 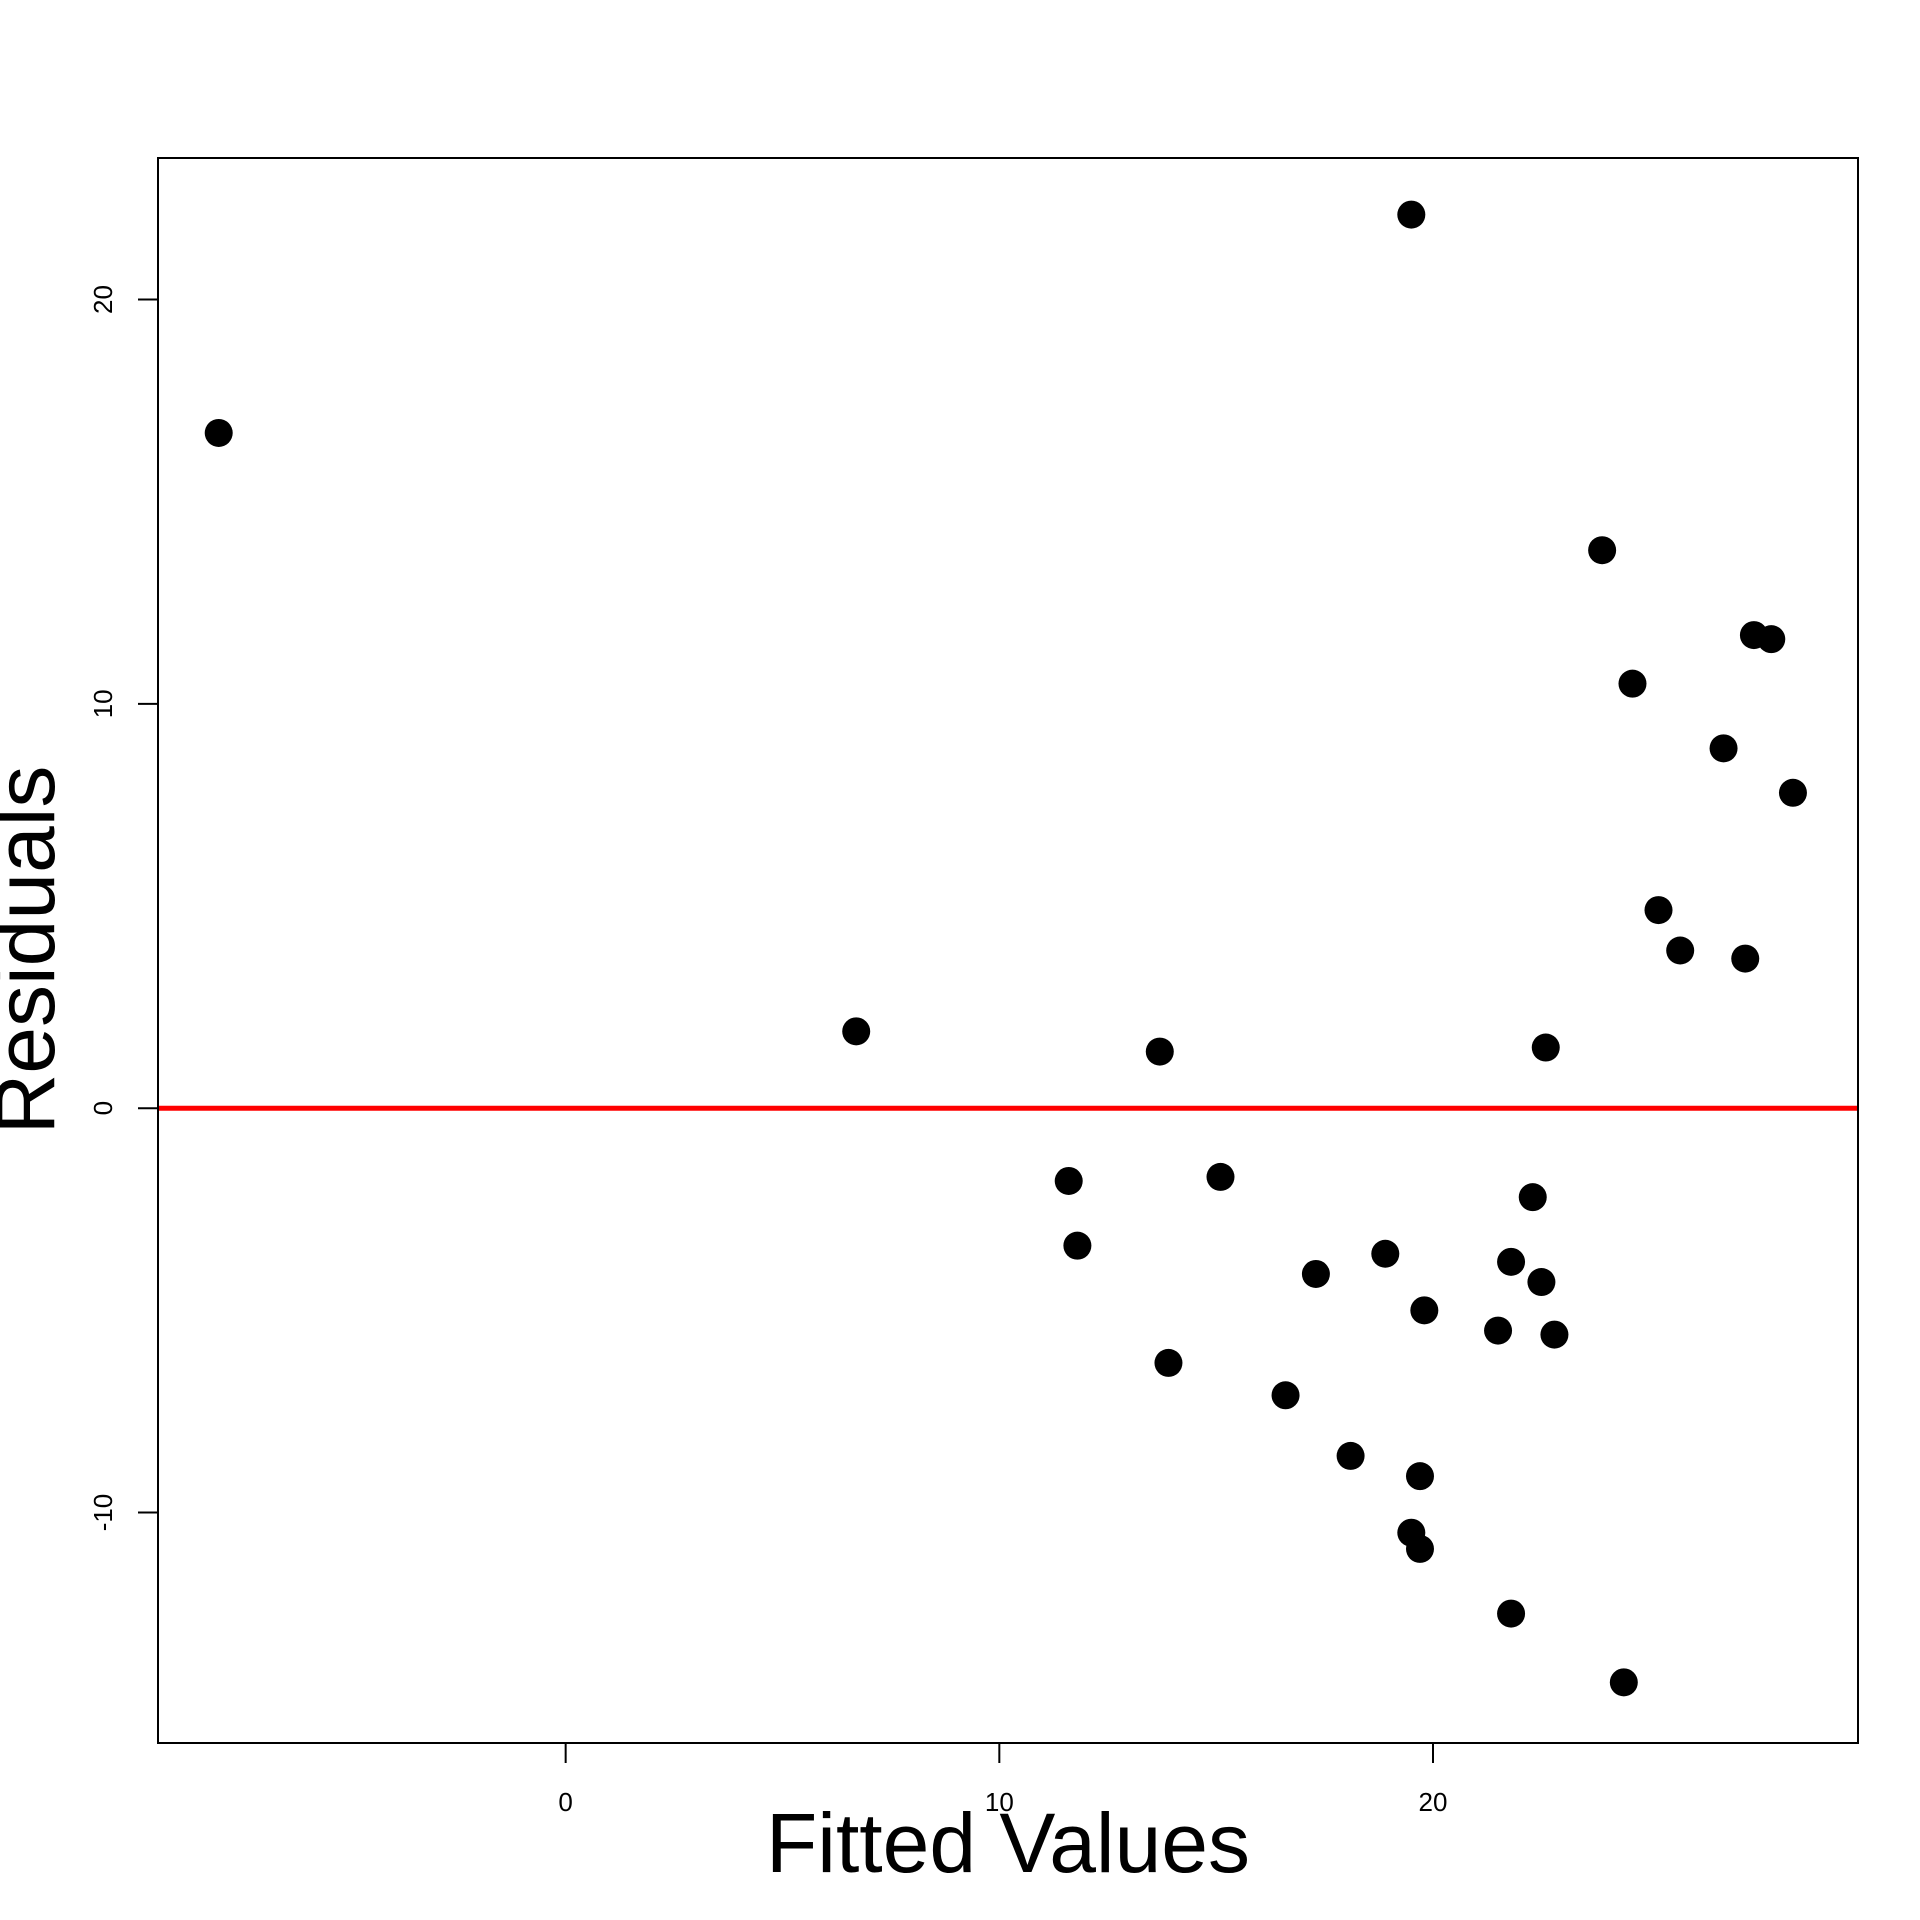 What do you see at coordinates (103, 1108) in the screenshot?
I see `y-tick-label: 0` at bounding box center [103, 1108].